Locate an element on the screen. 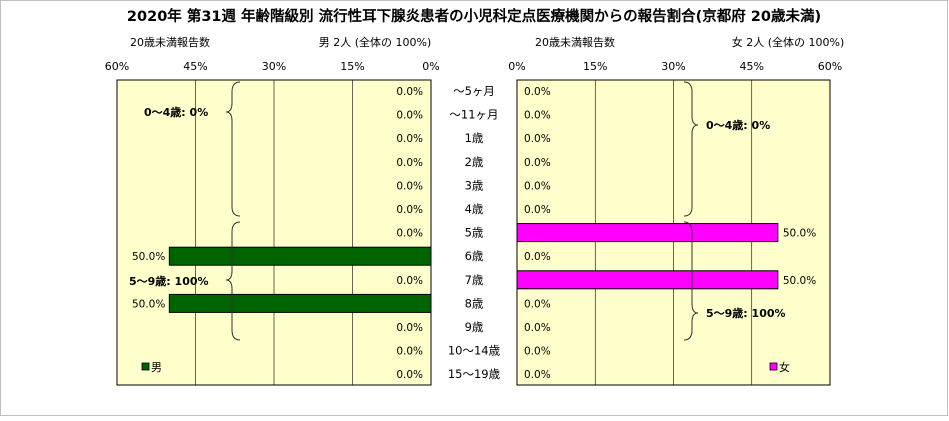 The width and height of the screenshot is (949, 421). male-legend-swatch is located at coordinates (145, 366).